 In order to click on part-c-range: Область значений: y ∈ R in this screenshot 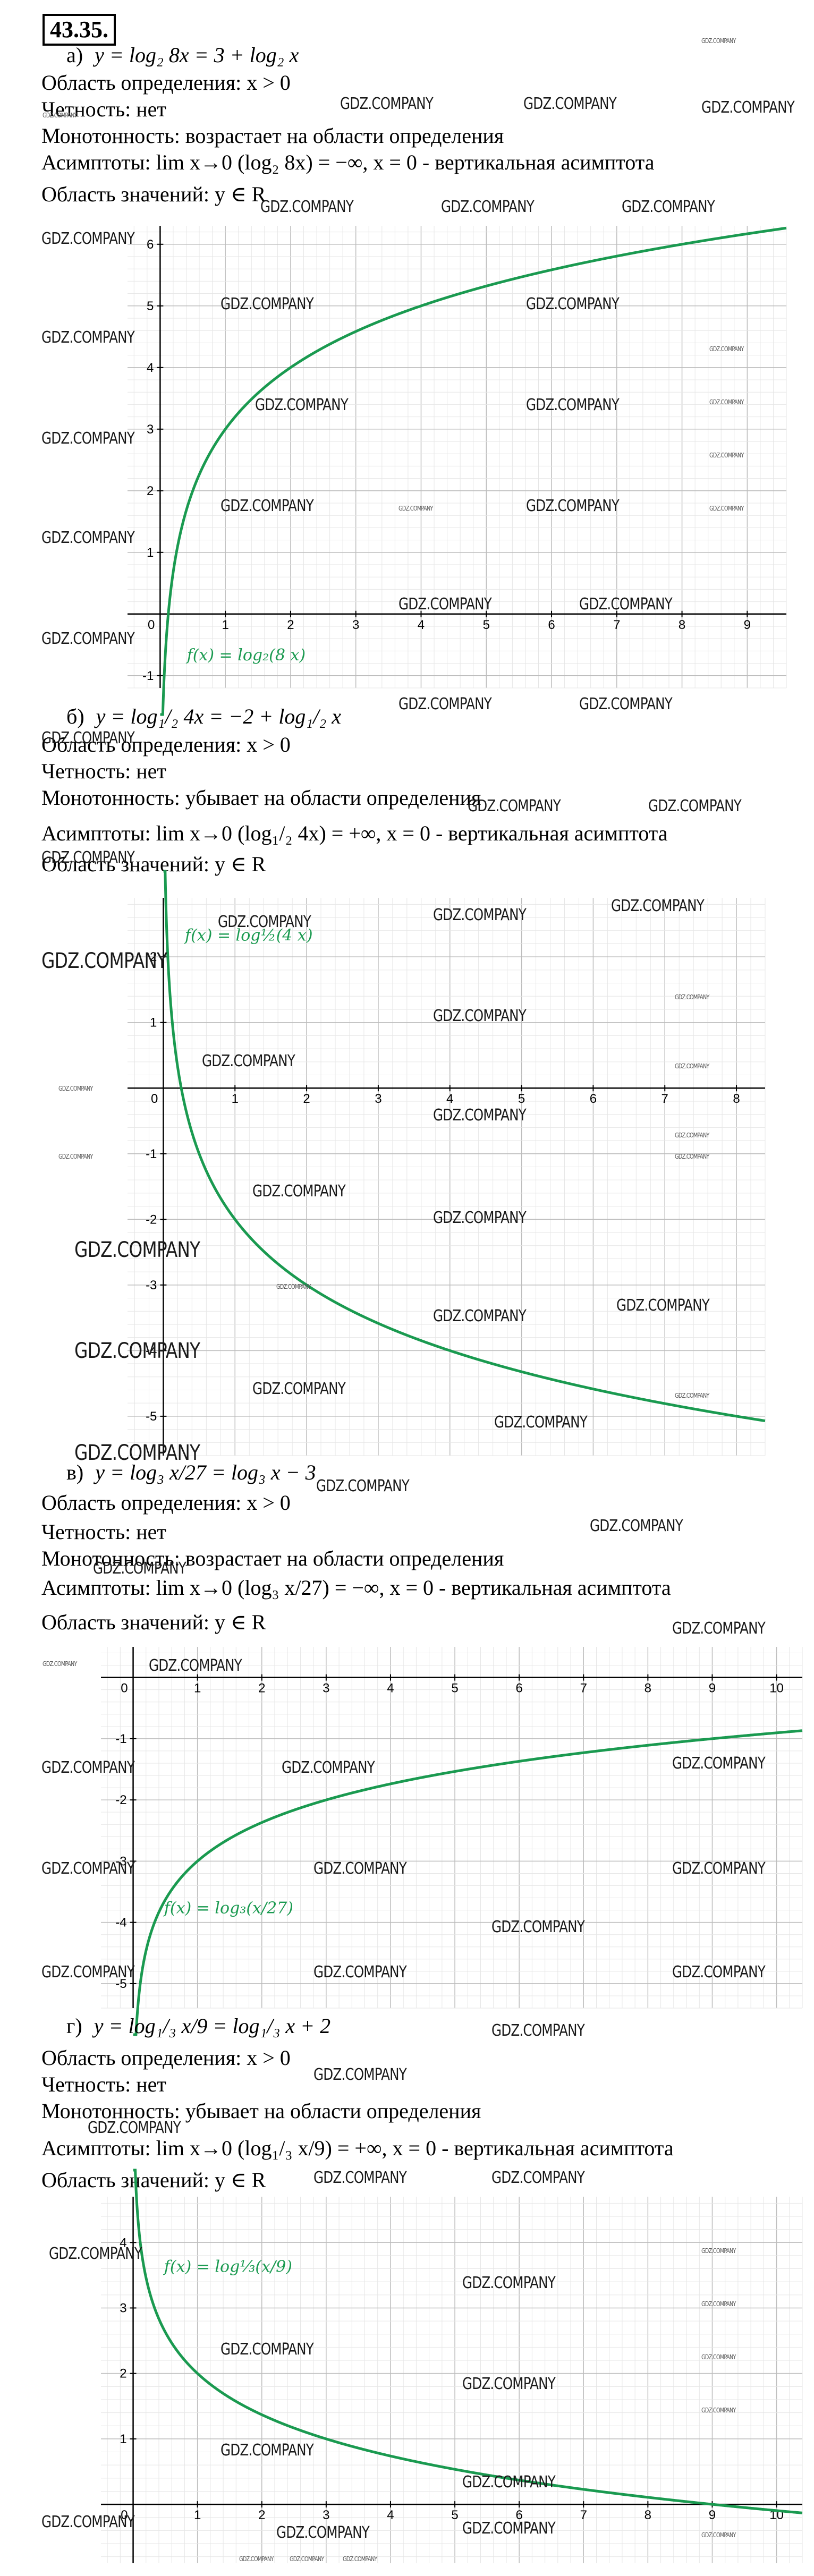, I will do `click(153, 1622)`.